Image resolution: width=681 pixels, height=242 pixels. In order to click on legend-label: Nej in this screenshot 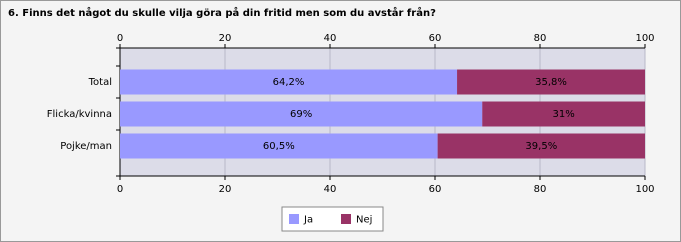, I will do `click(364, 220)`.